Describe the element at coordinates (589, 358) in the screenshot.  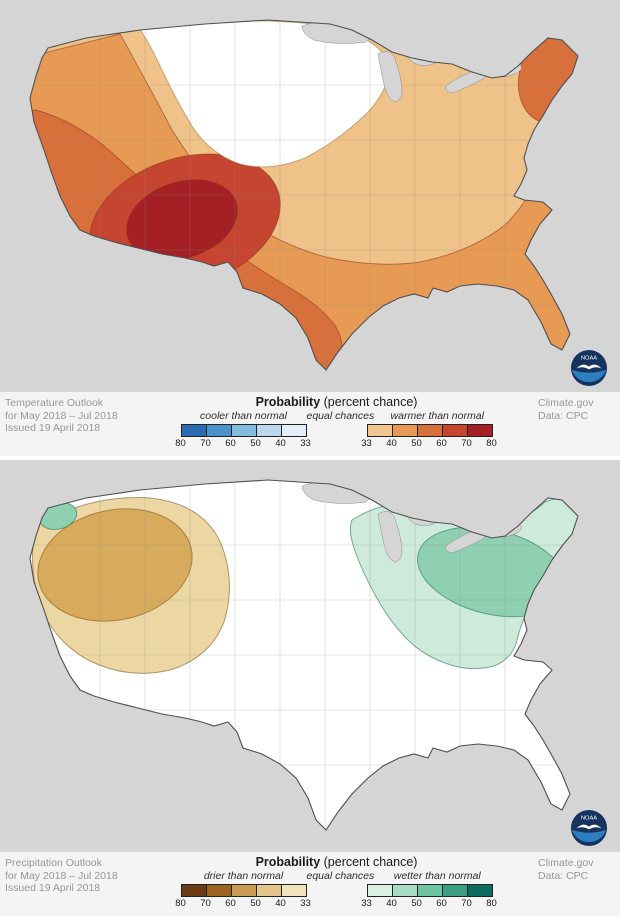
I see `noaa-logo-text: NOAA` at that location.